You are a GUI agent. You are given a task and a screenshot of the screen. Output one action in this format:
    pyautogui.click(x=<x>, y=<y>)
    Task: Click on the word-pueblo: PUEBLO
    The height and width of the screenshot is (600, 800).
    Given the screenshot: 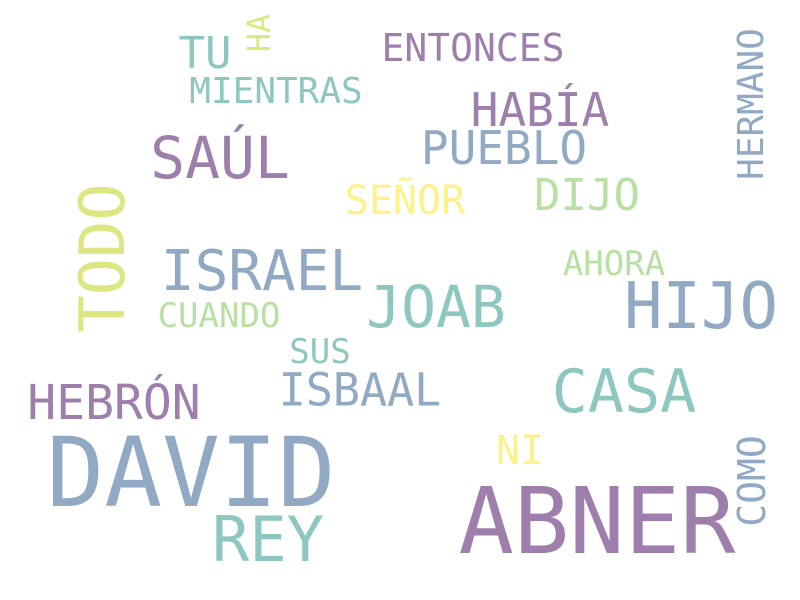 What is the action you would take?
    pyautogui.click(x=504, y=148)
    